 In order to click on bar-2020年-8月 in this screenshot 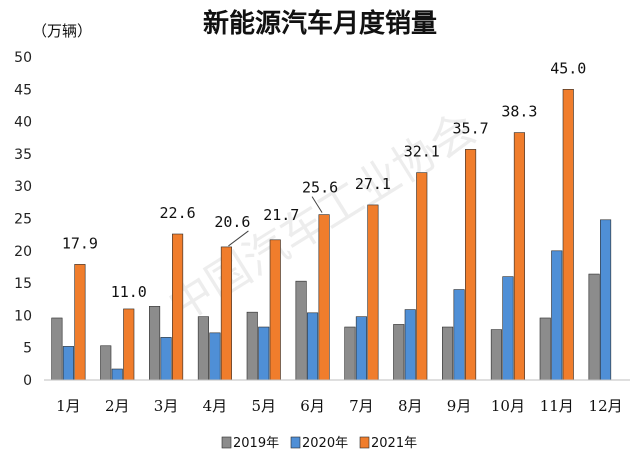, I will do `click(410, 345)`.